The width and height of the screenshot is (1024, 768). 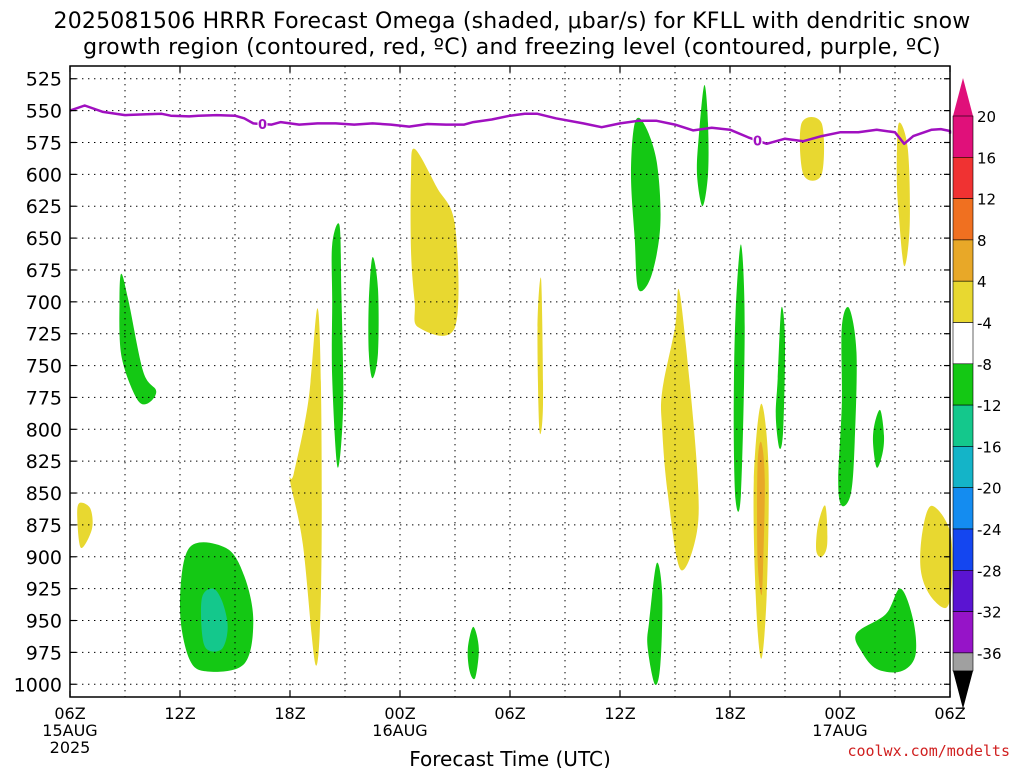 What do you see at coordinates (44, 653) in the screenshot?
I see `y-tick-label-975: 975` at bounding box center [44, 653].